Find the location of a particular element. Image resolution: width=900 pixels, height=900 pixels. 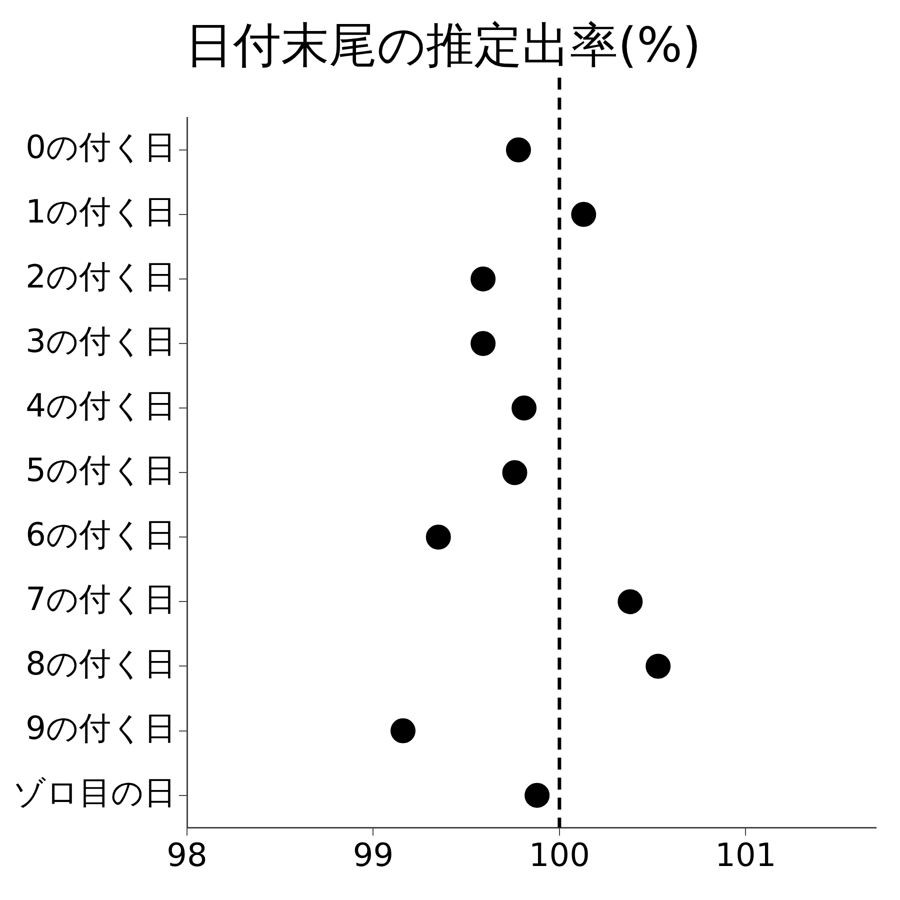

y-tick-label: 1の付く日 is located at coordinates (101, 211).